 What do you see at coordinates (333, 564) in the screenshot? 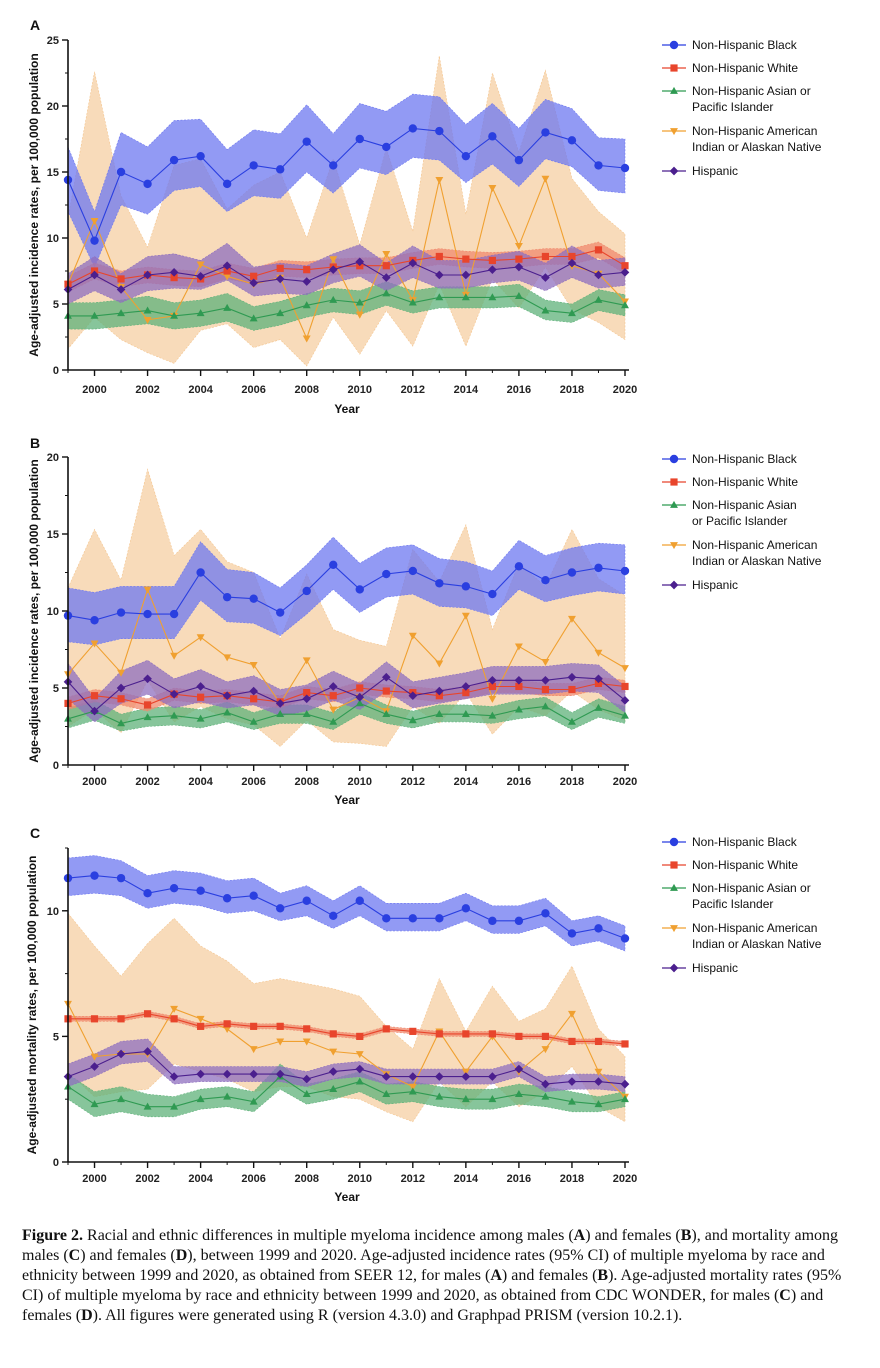
I see `data-point-non-hispanic-black-2009` at bounding box center [333, 564].